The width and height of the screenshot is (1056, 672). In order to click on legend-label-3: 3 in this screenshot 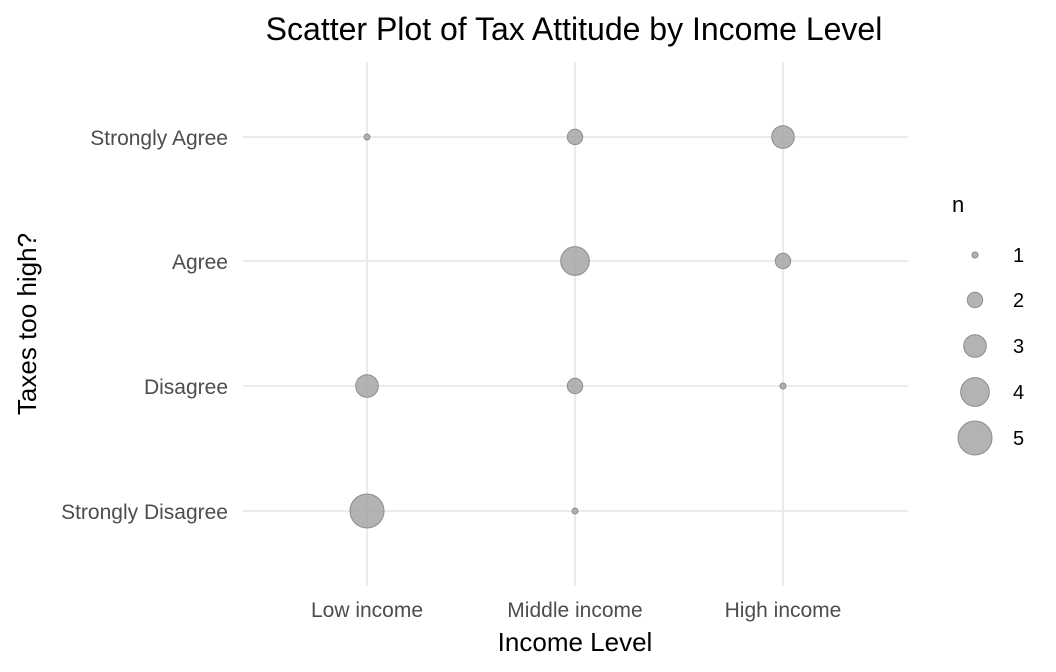, I will do `click(1018, 347)`.